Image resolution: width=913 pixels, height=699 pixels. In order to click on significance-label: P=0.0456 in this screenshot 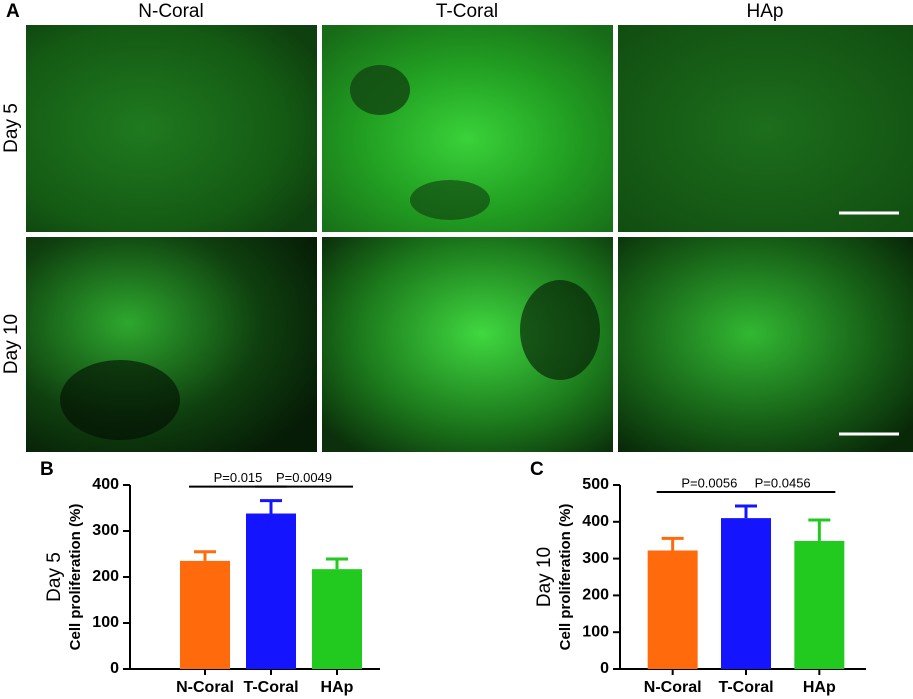, I will do `click(783, 482)`.